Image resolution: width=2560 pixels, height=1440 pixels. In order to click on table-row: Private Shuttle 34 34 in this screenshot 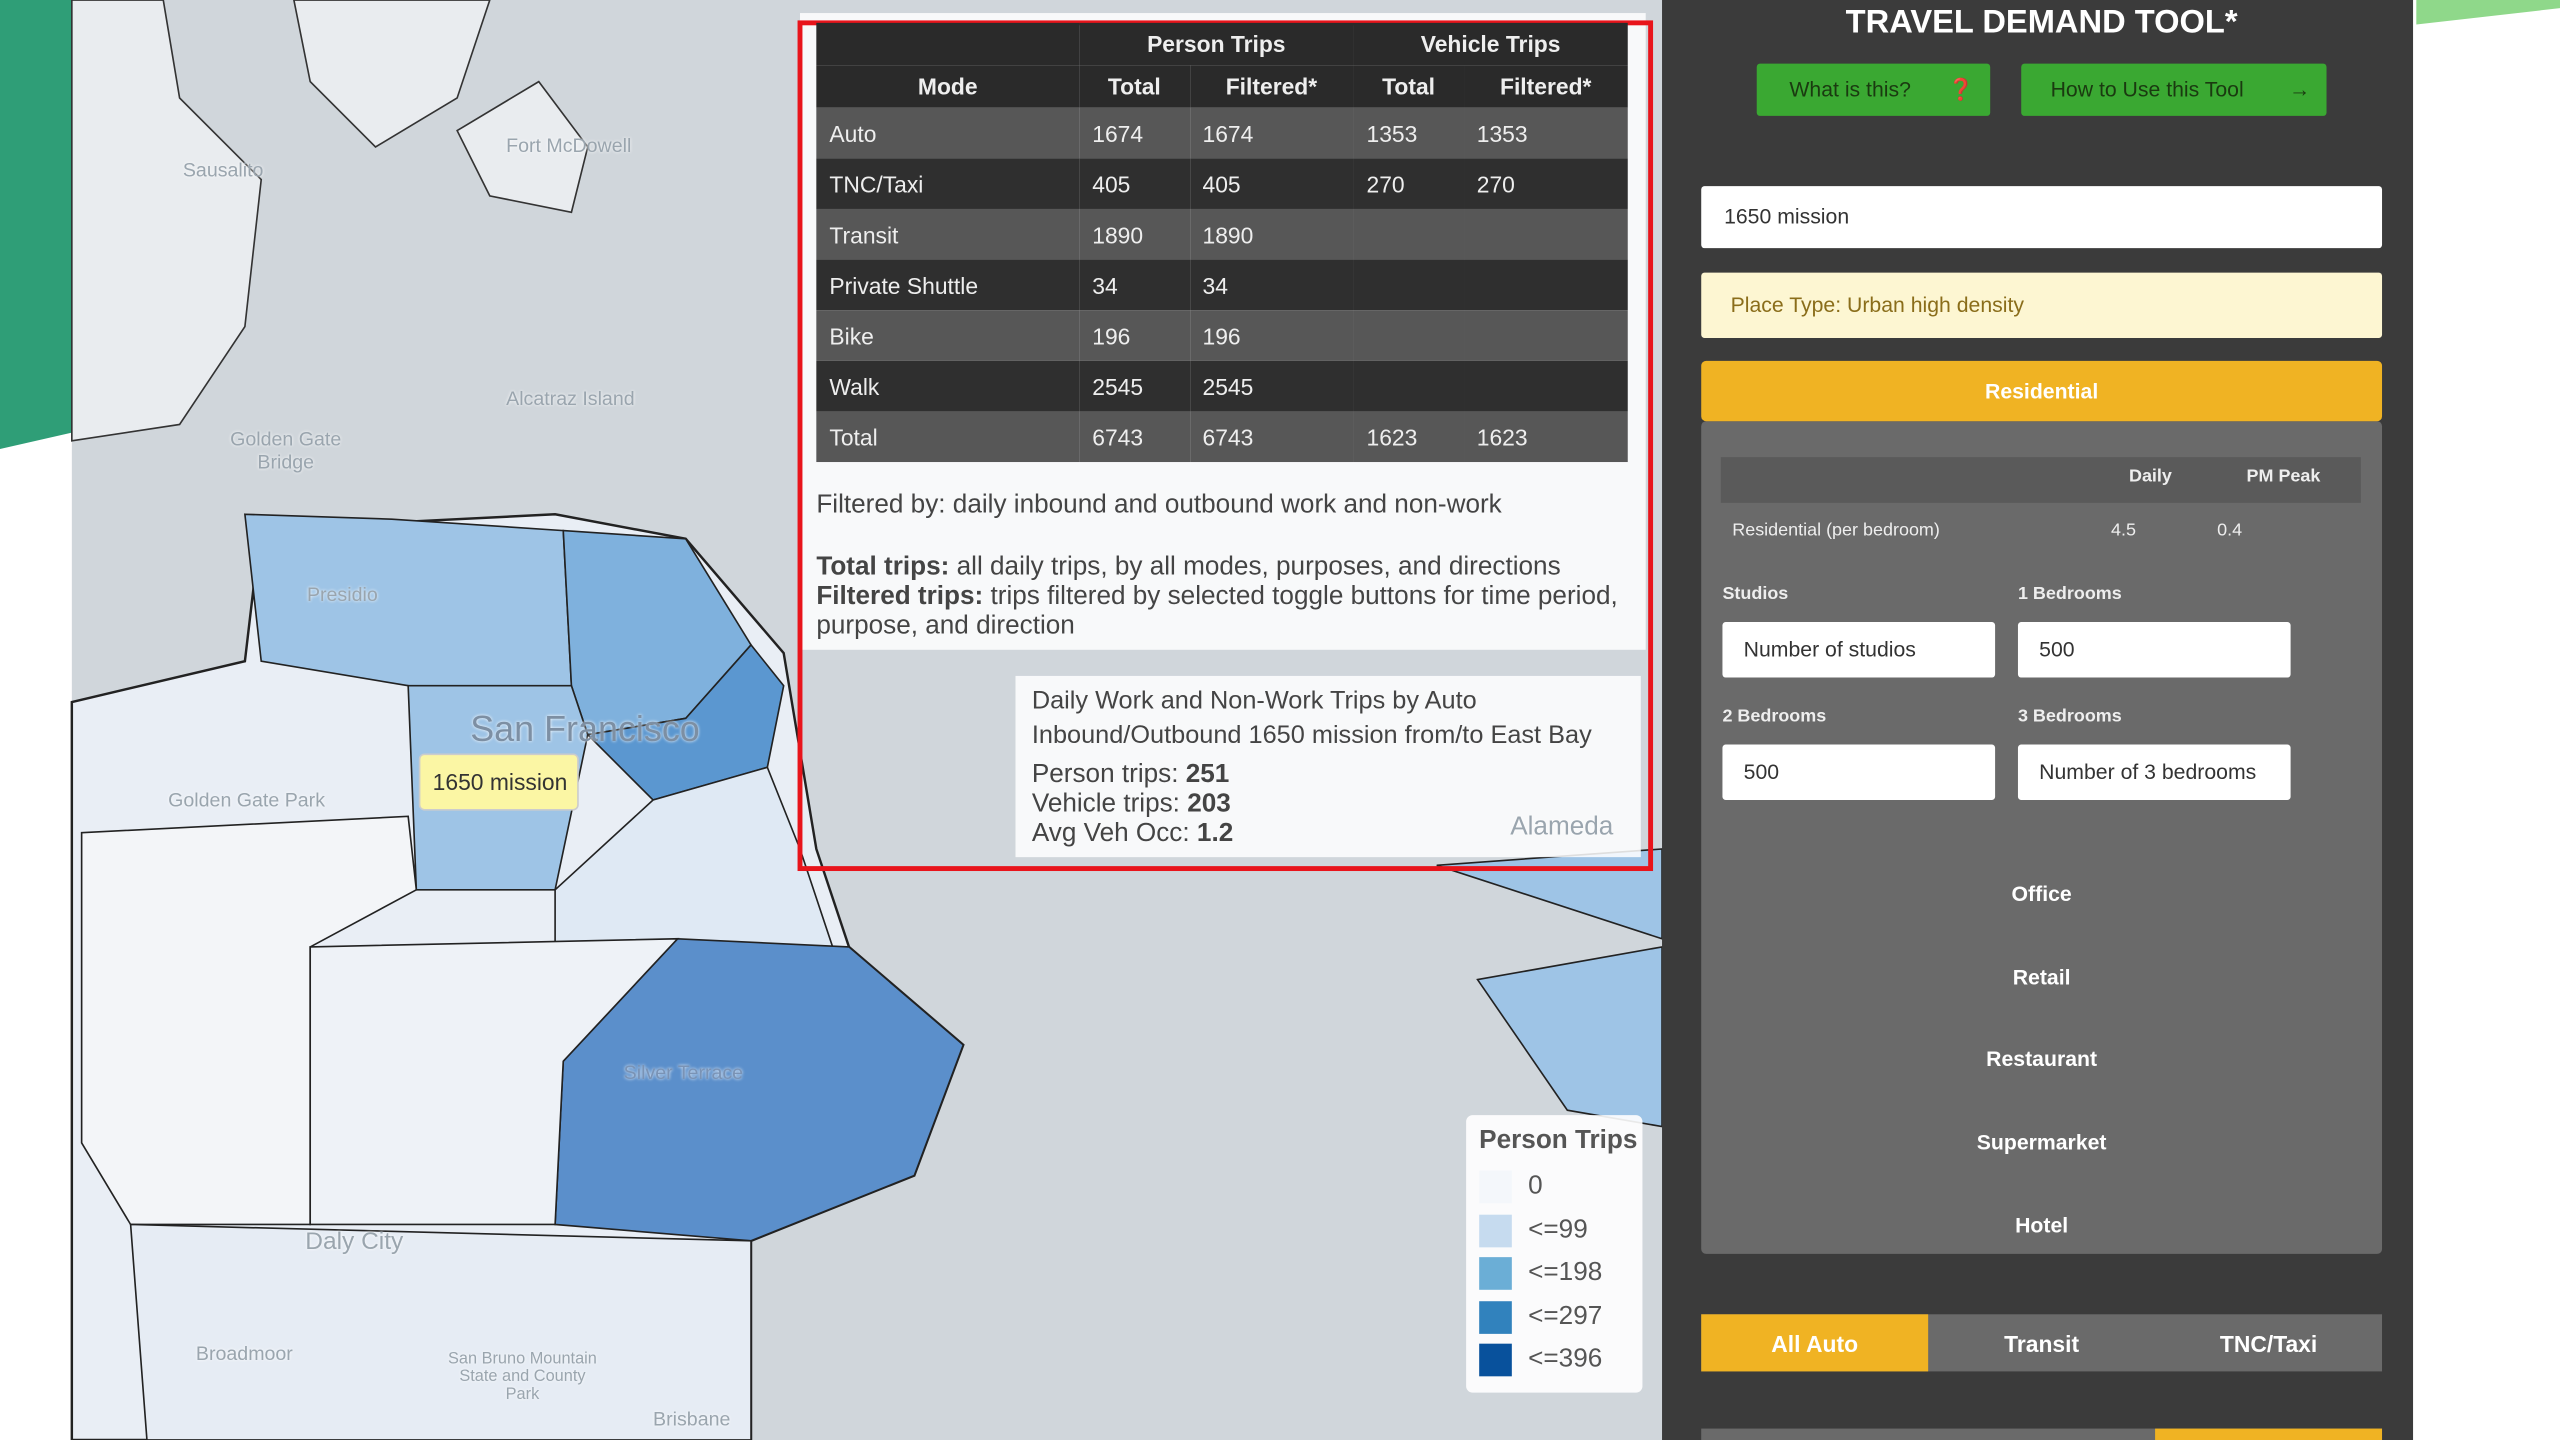, I will do `click(1222, 285)`.